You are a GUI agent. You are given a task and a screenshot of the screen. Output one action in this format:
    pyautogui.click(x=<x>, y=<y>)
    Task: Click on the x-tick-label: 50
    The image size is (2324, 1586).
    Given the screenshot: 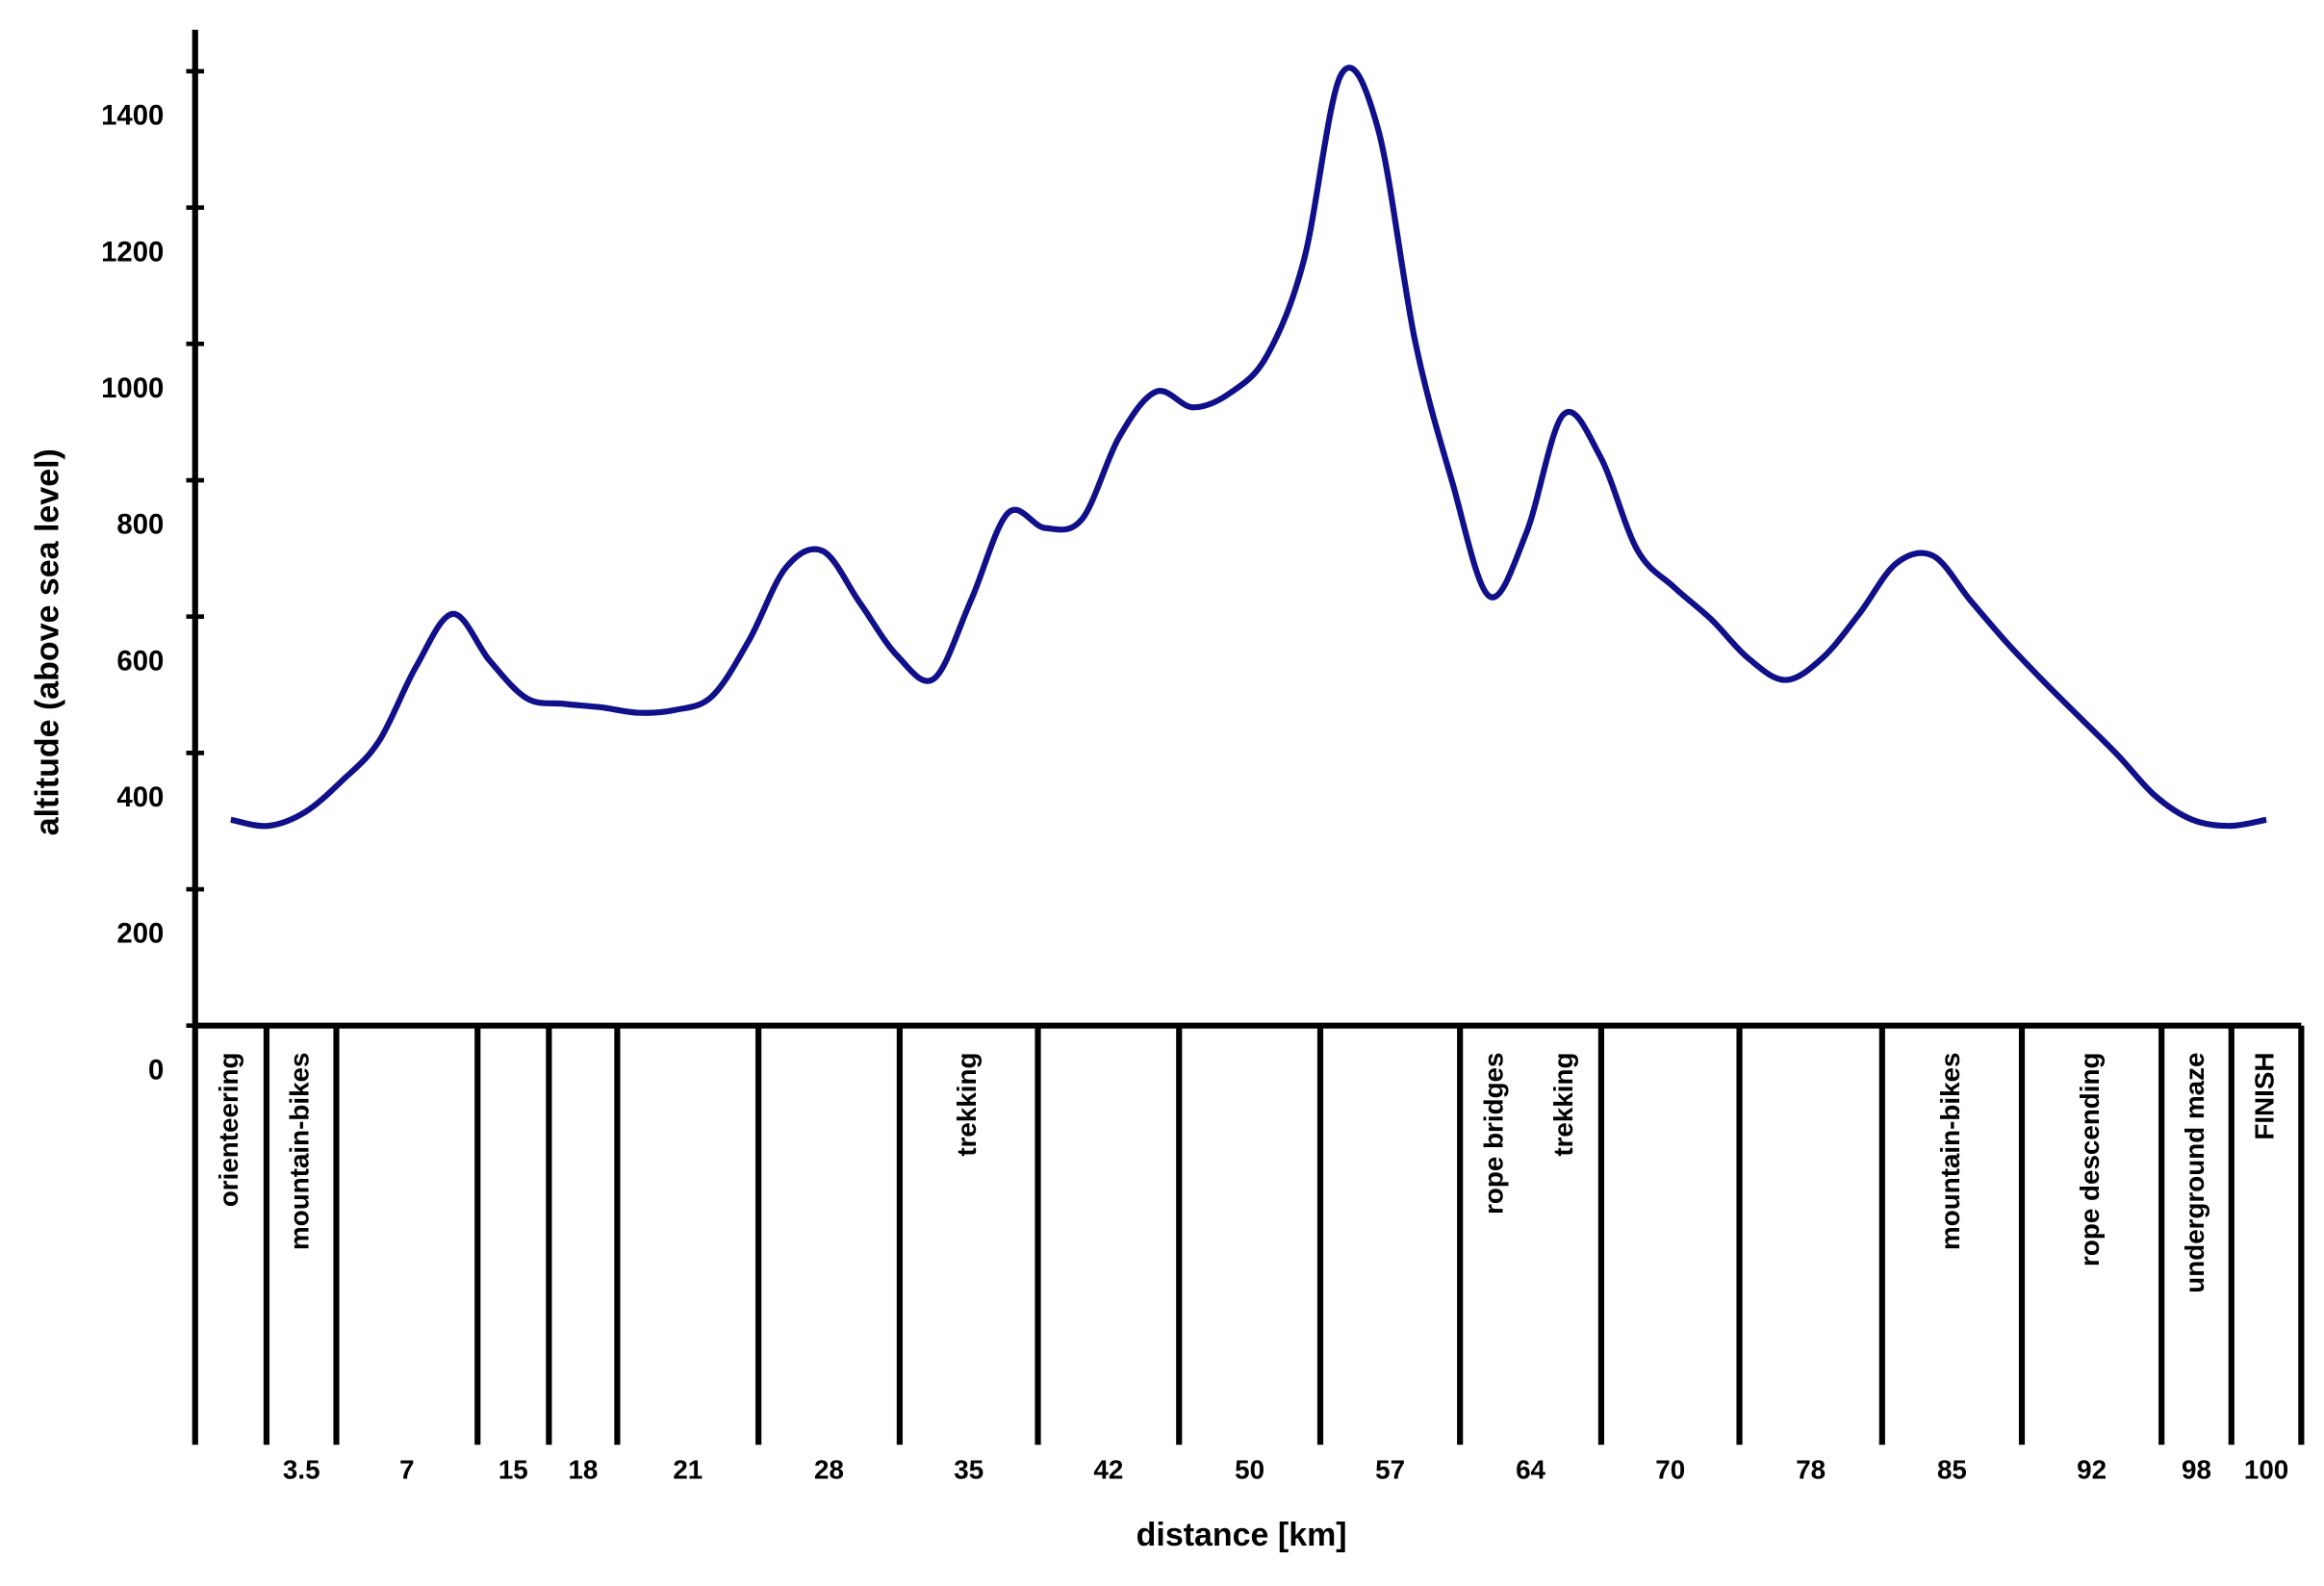 What is the action you would take?
    pyautogui.click(x=1250, y=1469)
    